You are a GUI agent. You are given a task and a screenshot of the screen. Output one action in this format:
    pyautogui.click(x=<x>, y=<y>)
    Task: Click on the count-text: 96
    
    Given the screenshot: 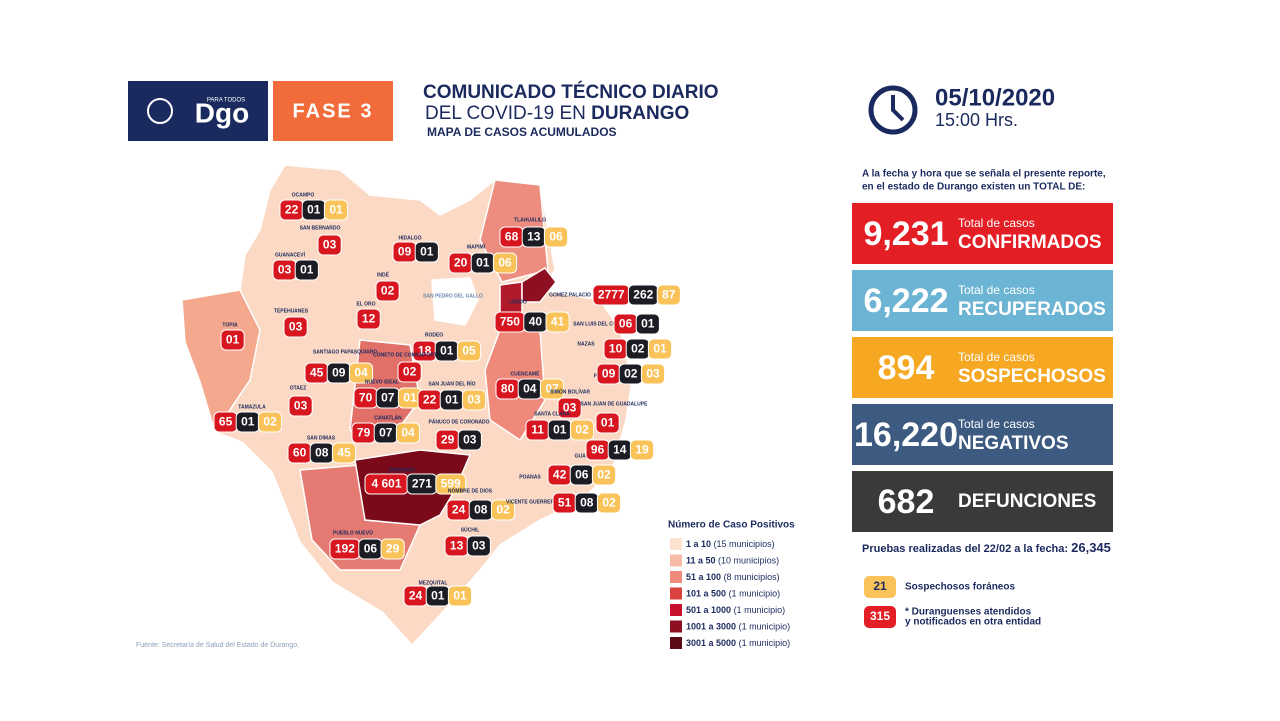 What is the action you would take?
    pyautogui.click(x=598, y=450)
    